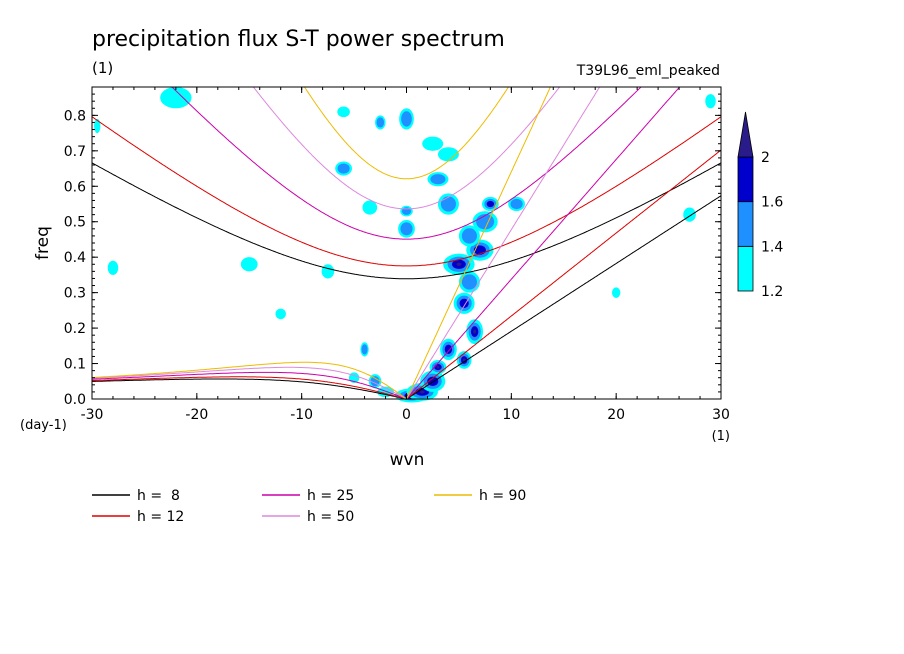 The width and height of the screenshot is (904, 654). I want to click on y-units-label: (day-1), so click(43, 425).